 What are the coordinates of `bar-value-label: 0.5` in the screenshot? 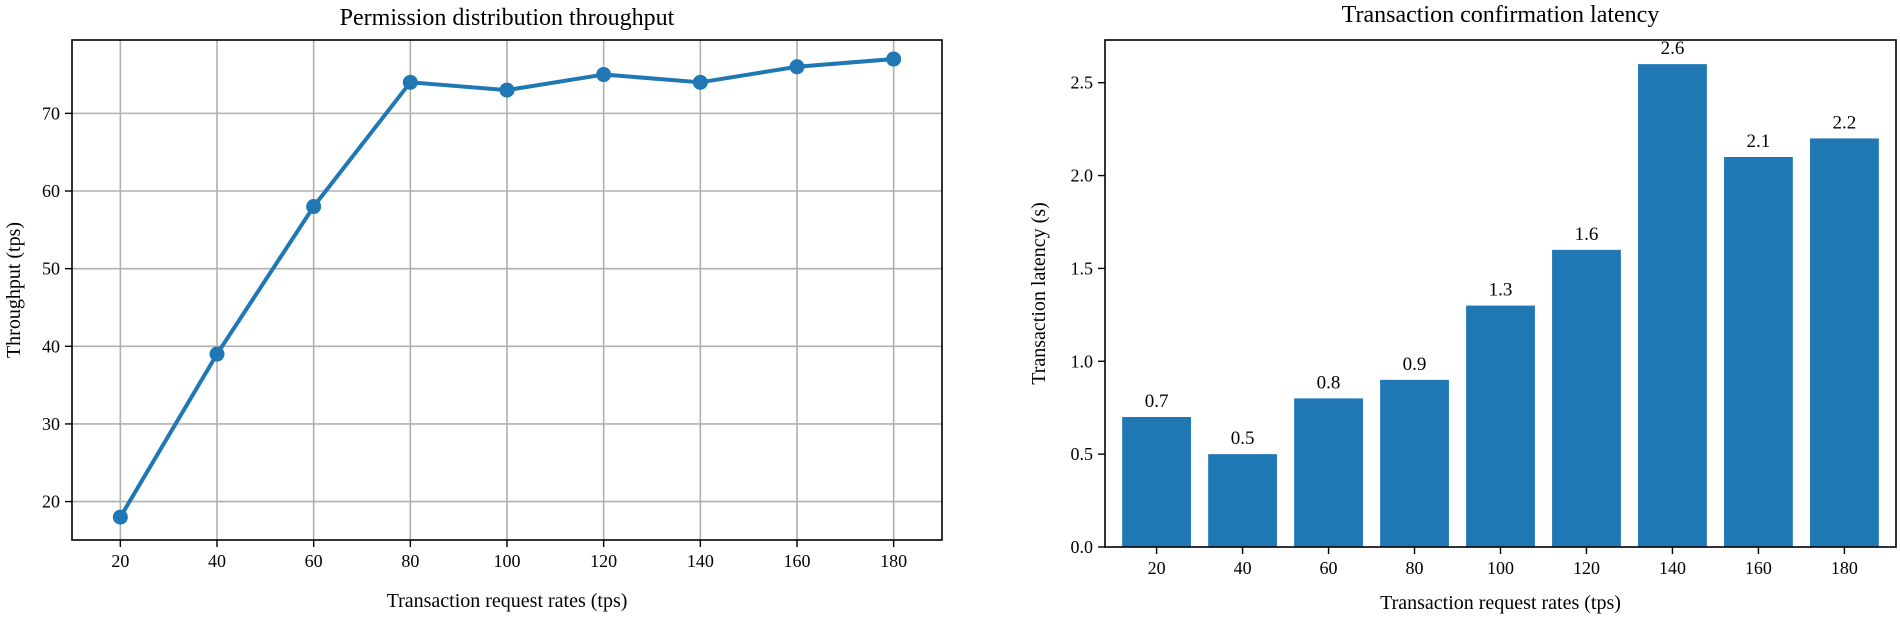 It's located at (1243, 438).